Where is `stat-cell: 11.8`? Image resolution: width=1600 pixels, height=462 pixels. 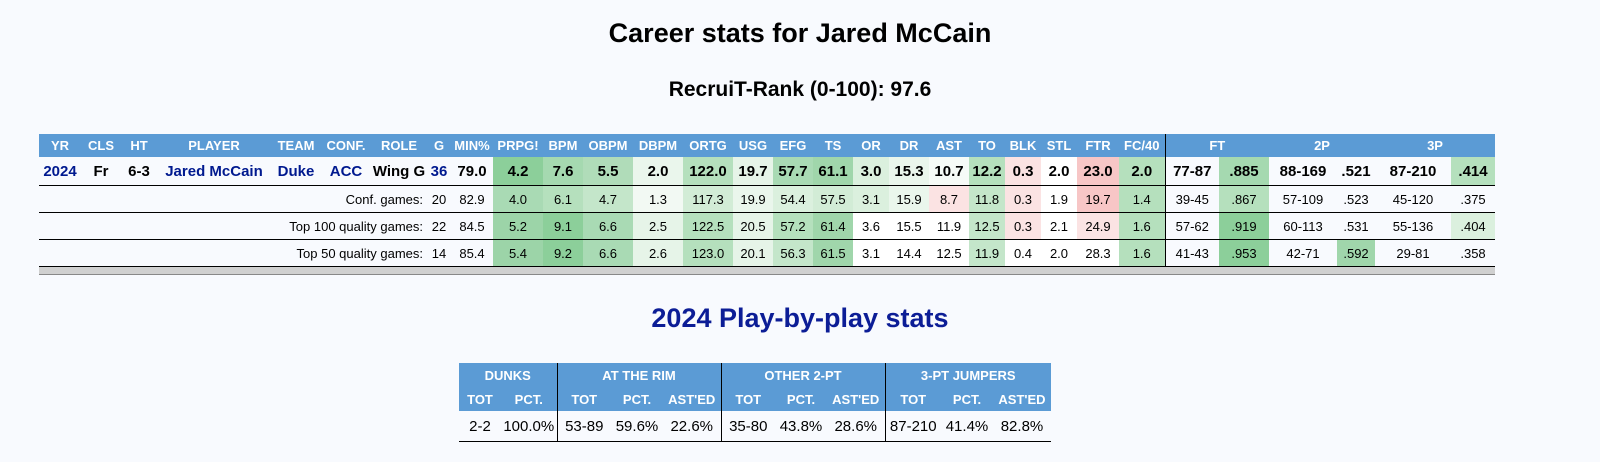
stat-cell: 11.8 is located at coordinates (987, 199).